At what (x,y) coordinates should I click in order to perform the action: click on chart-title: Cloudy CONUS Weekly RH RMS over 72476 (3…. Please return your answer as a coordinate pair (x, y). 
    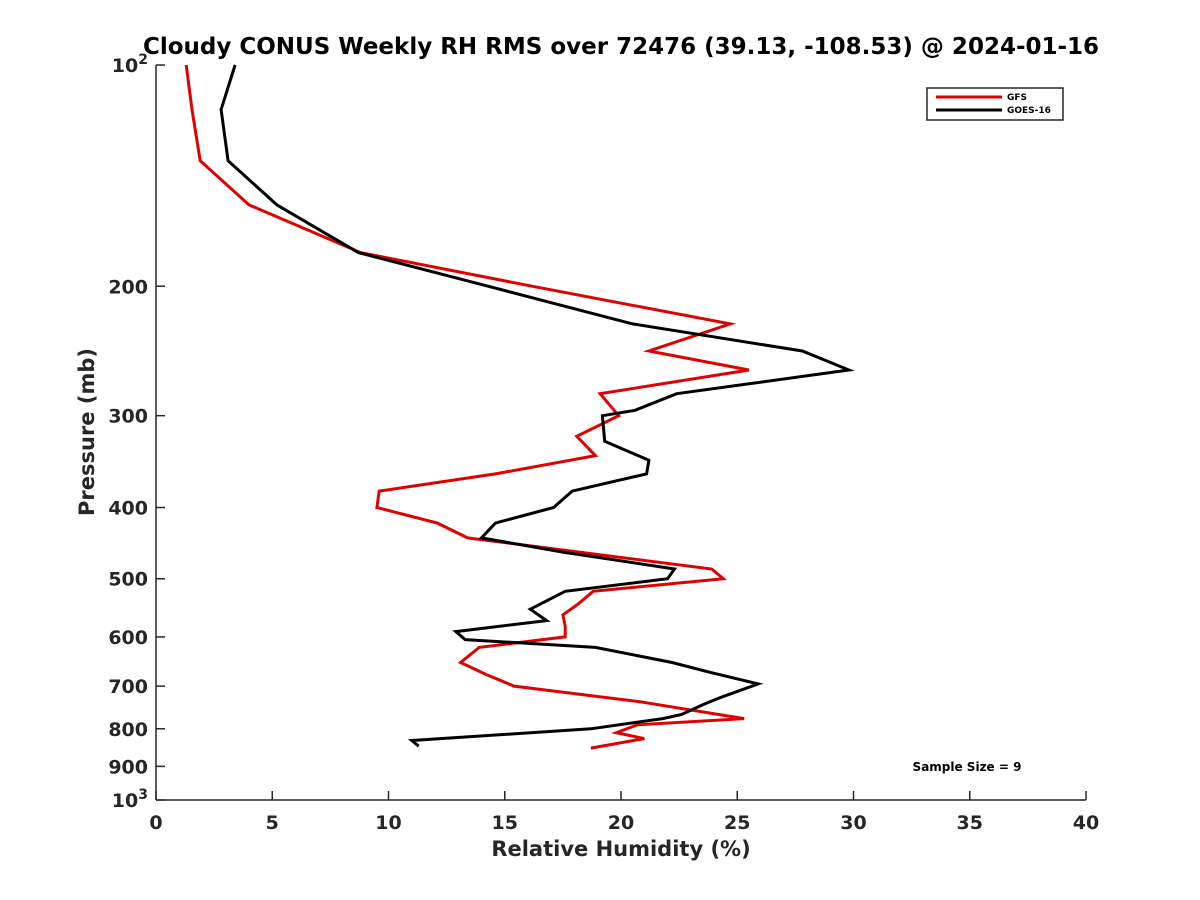
    Looking at the image, I should click on (621, 47).